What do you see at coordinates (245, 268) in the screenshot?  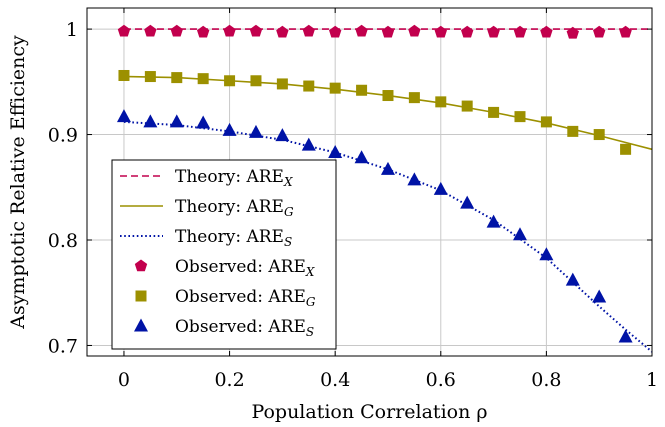 I see `legend-label: Observed: AREX` at bounding box center [245, 268].